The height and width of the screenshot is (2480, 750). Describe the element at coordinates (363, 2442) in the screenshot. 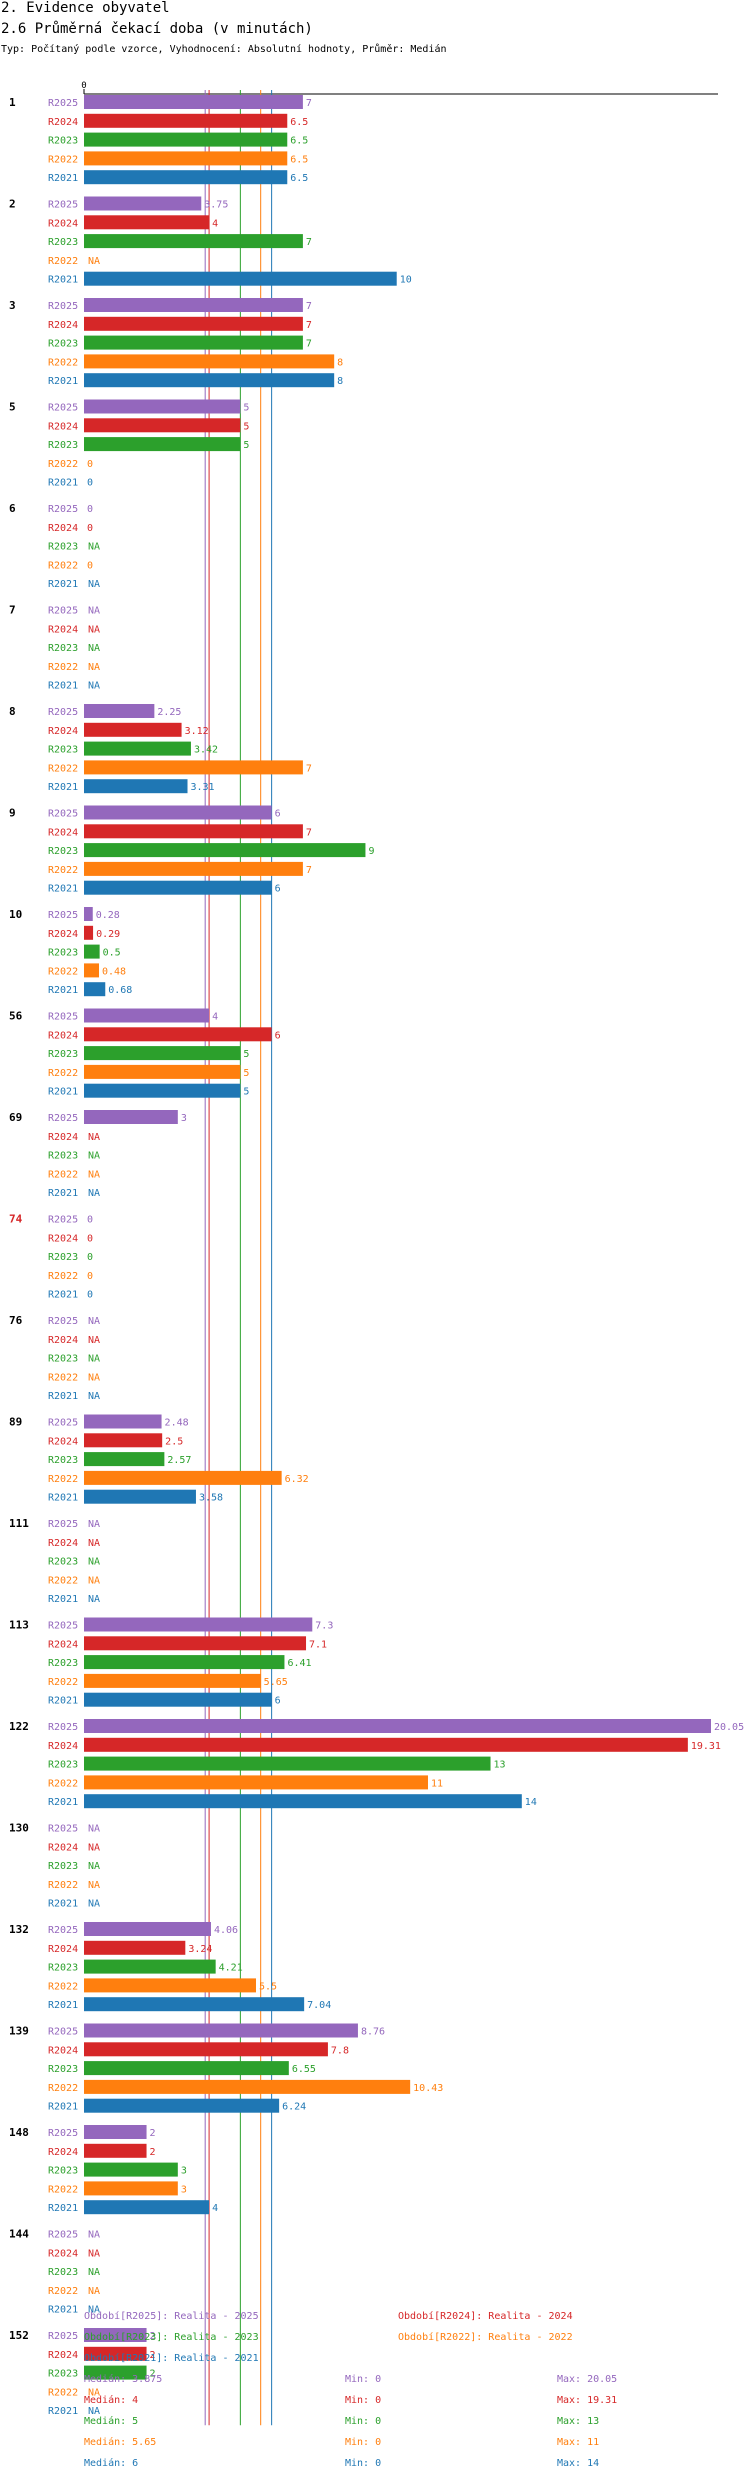

I see `stat-min: Min: 0` at that location.